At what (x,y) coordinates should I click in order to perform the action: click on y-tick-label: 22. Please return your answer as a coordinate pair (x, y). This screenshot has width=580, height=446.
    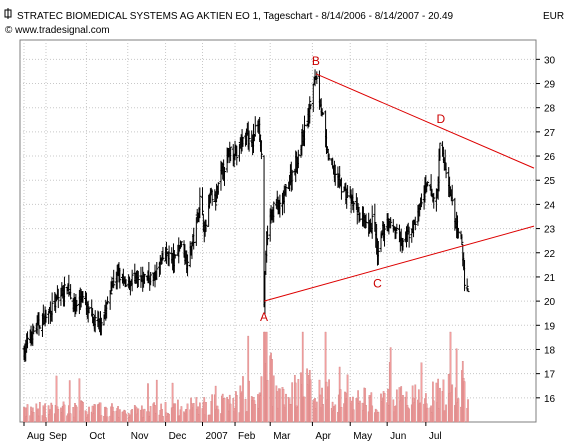
    Looking at the image, I should click on (550, 254).